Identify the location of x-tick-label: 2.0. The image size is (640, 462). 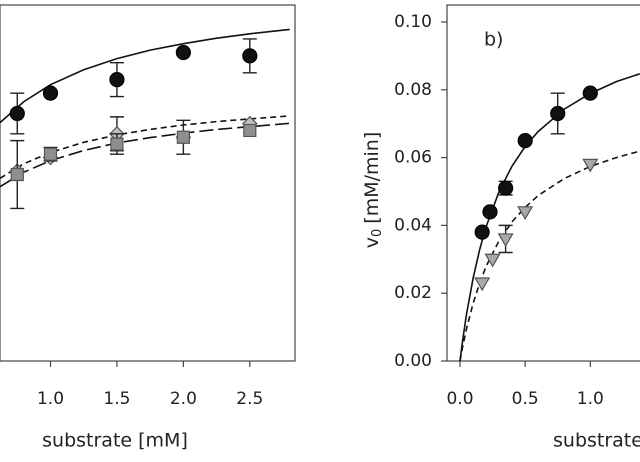
(183, 399).